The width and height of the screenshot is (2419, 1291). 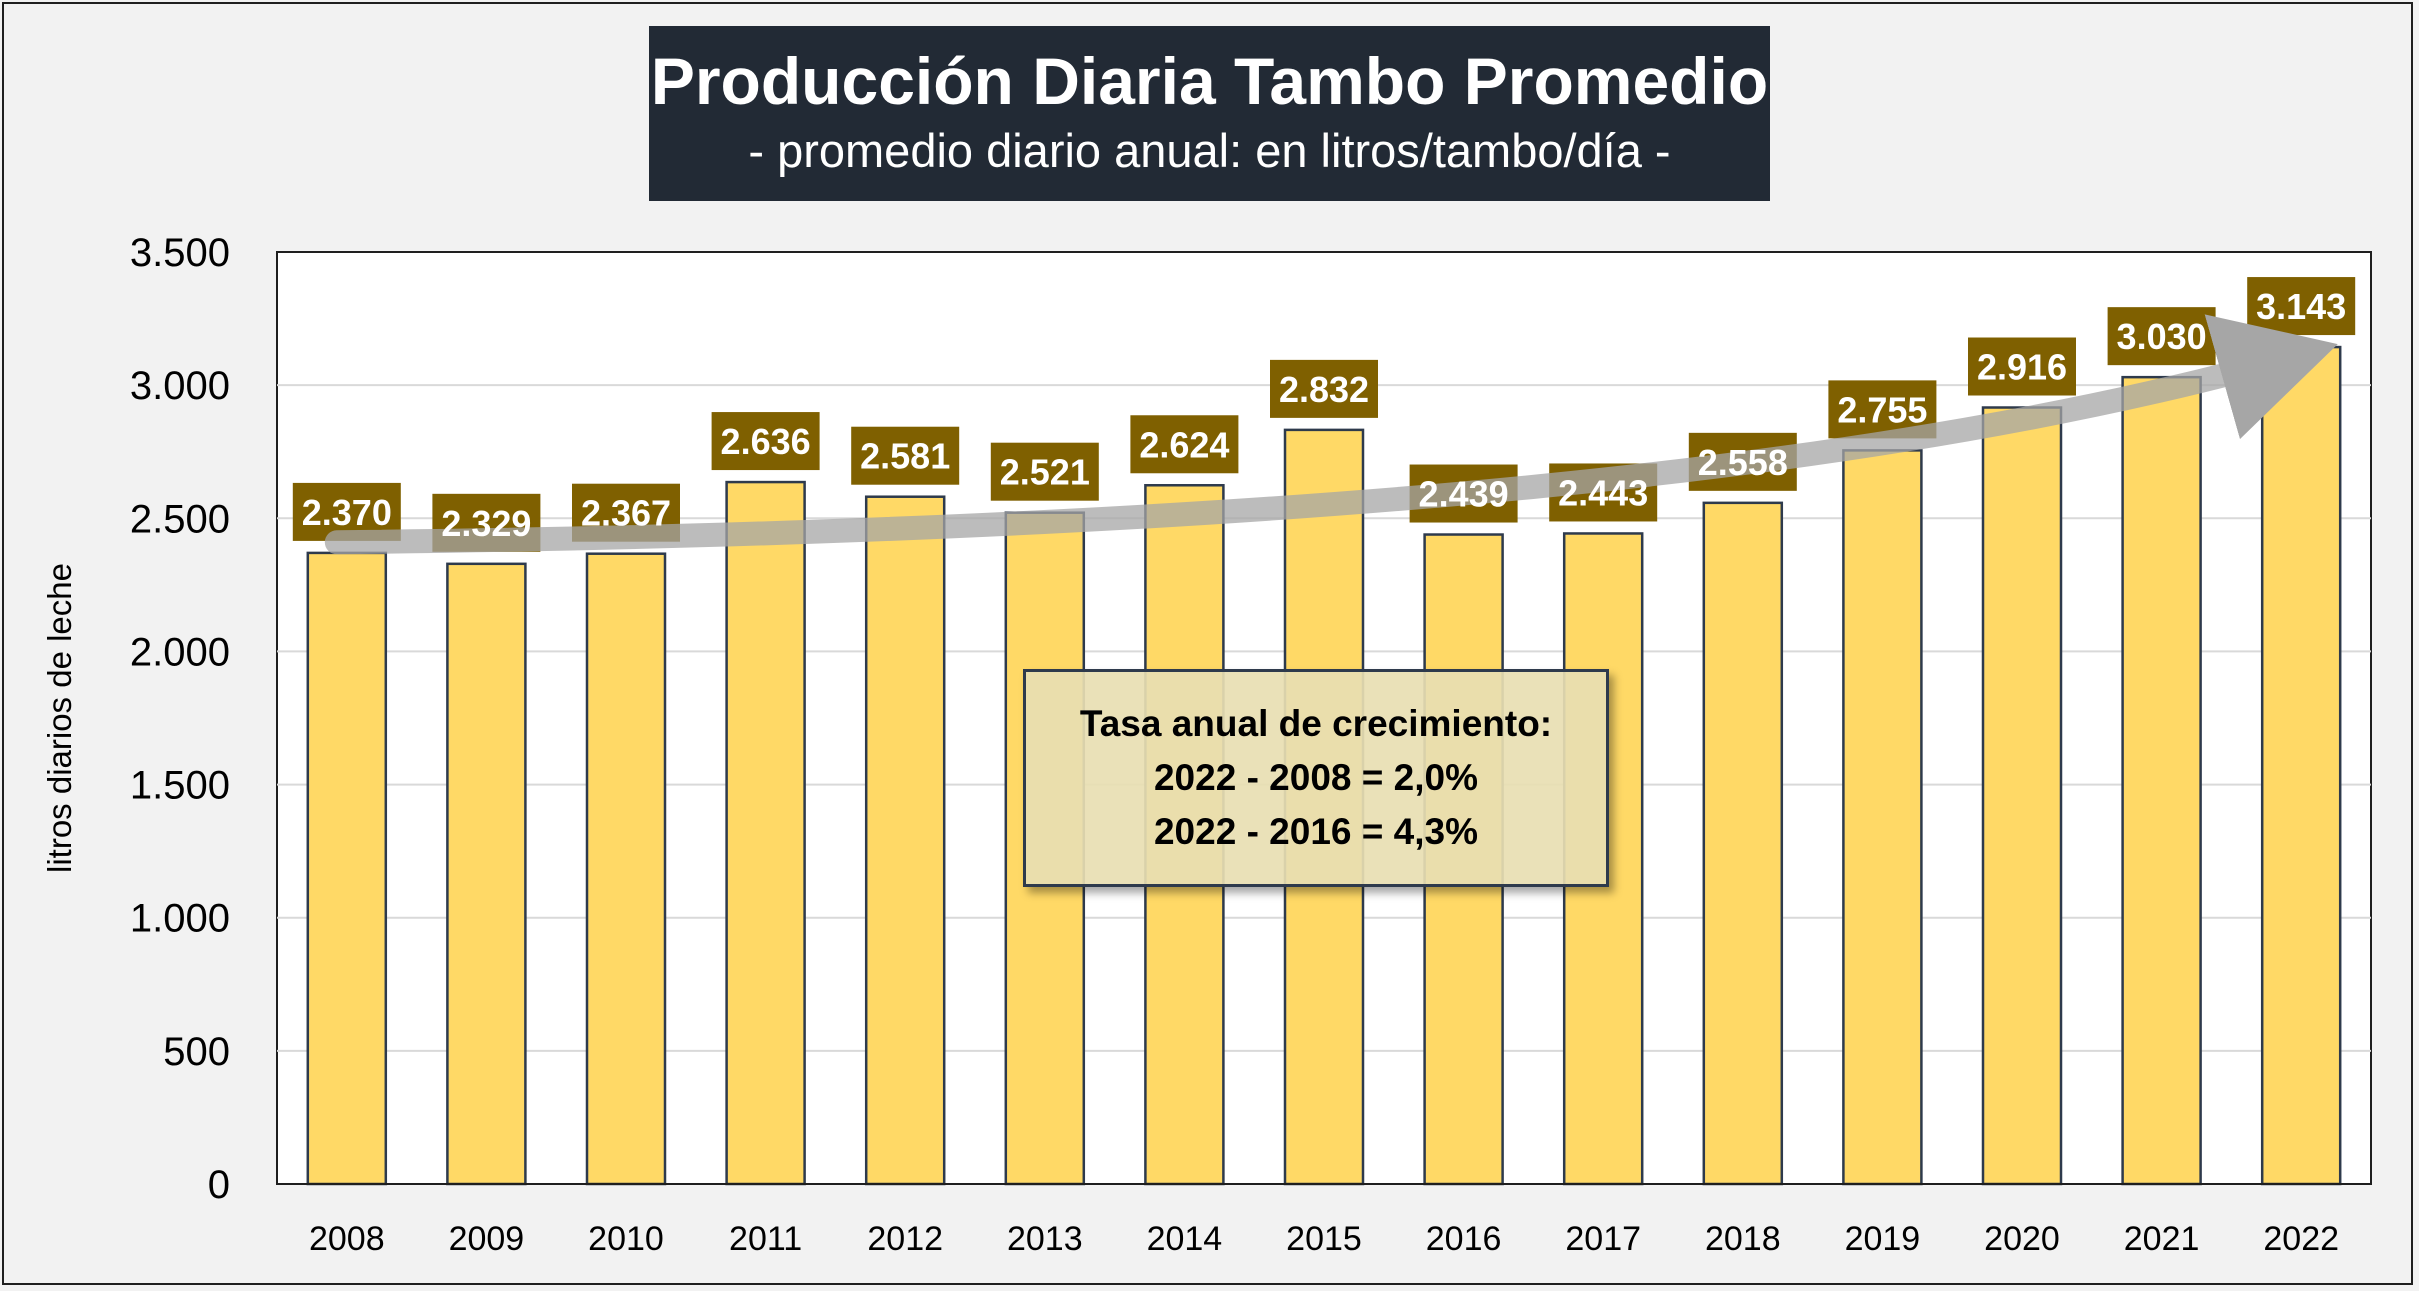 I want to click on data-label: 2.636, so click(x=766, y=441).